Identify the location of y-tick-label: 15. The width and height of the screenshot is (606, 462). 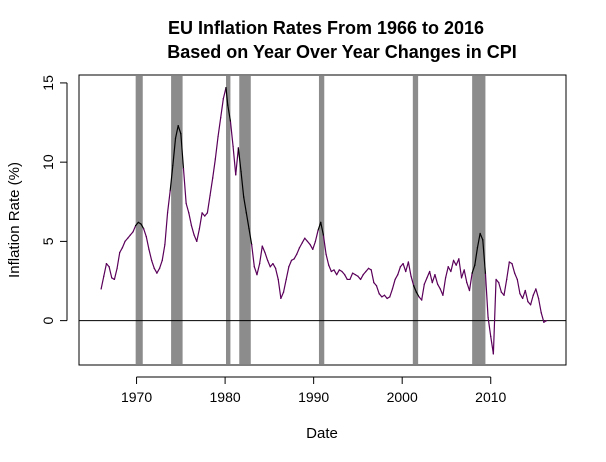
(48, 83).